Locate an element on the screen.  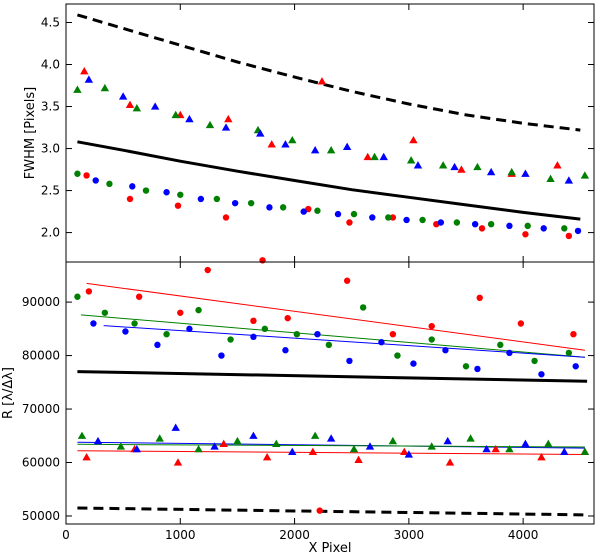
top-red-circles-point is located at coordinates (393, 217).